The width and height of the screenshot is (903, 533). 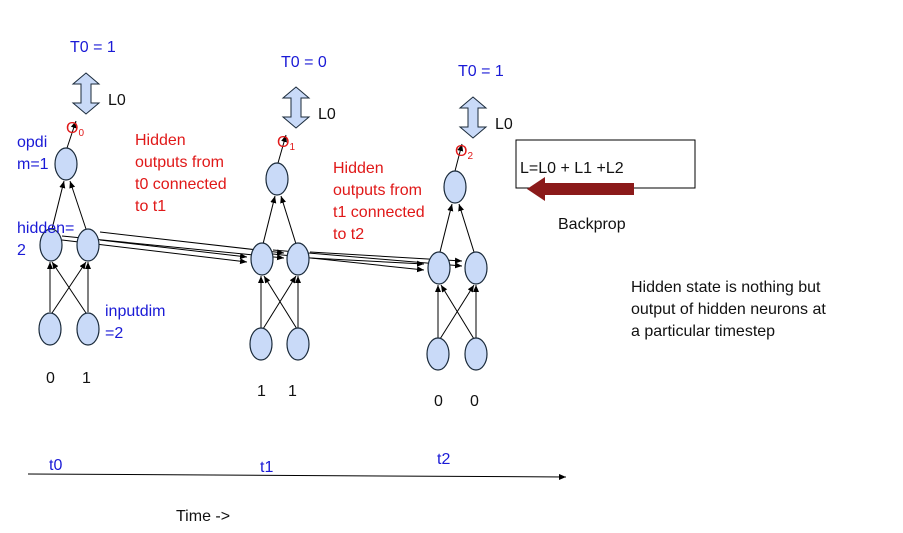 I want to click on loss-label-t0: L0, so click(x=117, y=100).